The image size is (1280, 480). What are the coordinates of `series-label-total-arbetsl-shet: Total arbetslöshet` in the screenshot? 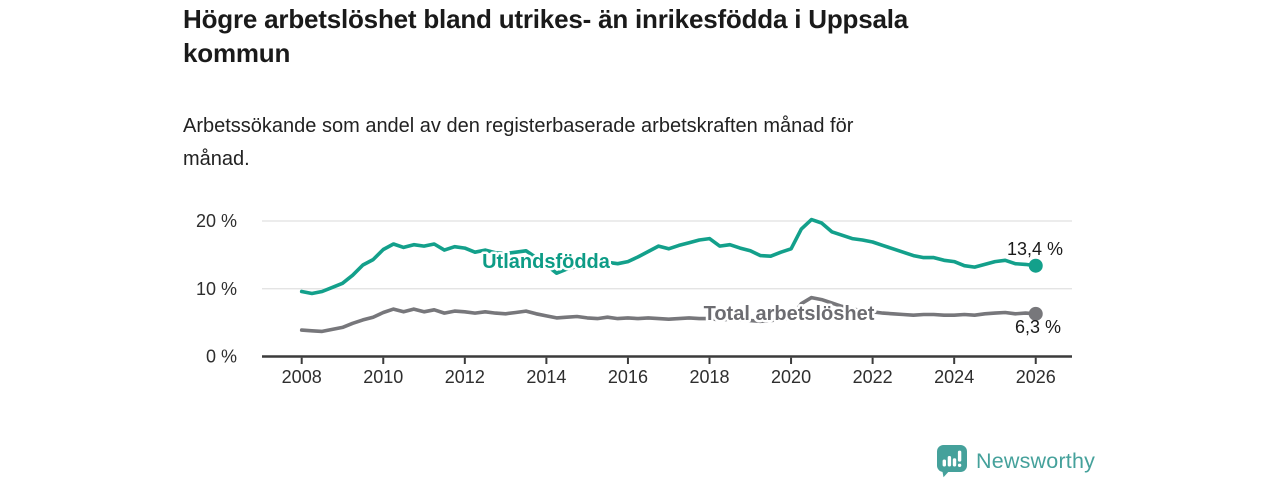 It's located at (789, 314).